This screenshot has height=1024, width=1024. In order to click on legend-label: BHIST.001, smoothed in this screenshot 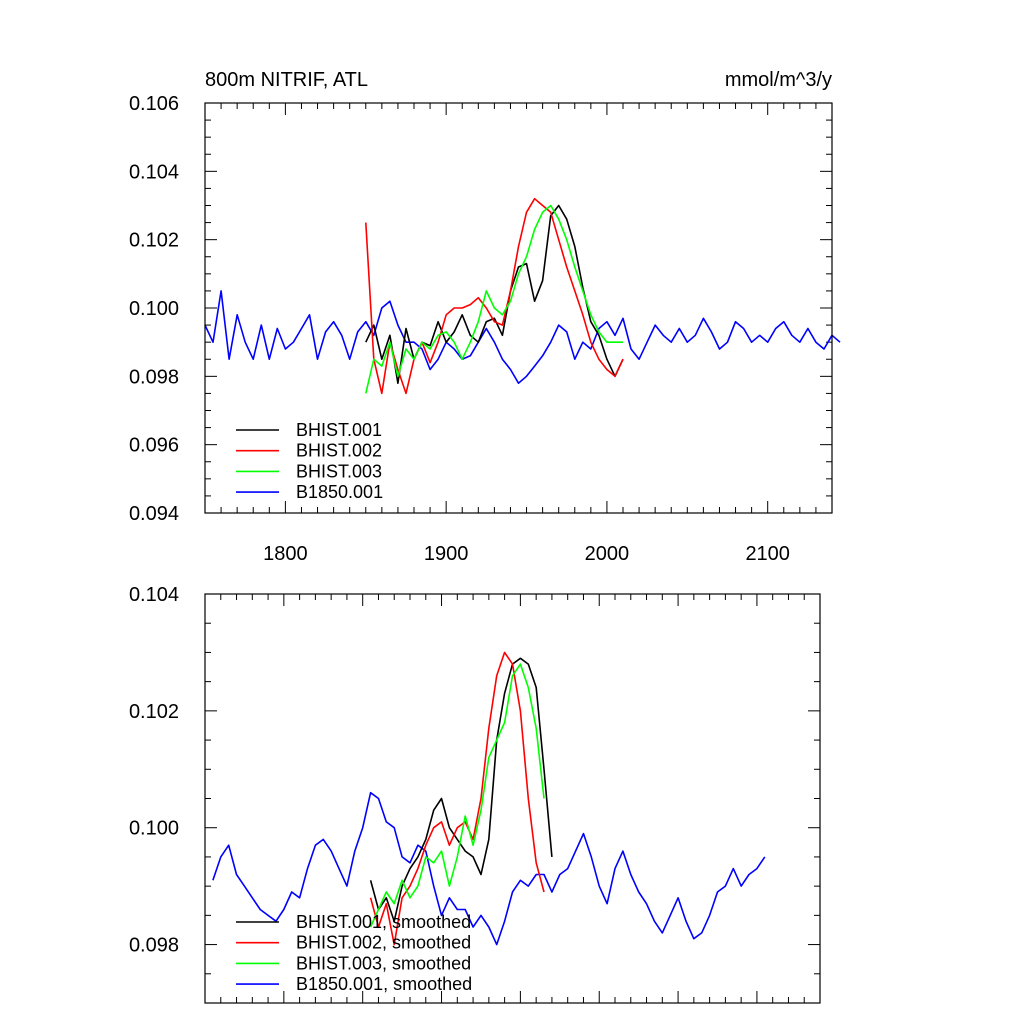, I will do `click(383, 922)`.